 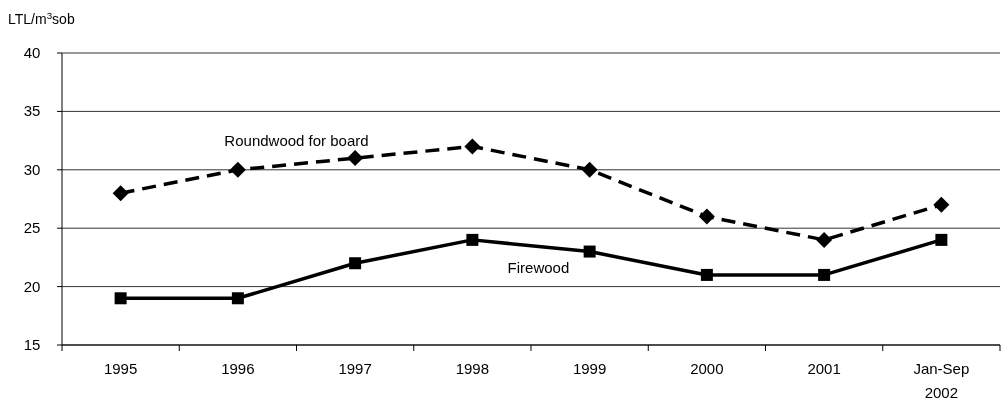 What do you see at coordinates (538, 268) in the screenshot?
I see `series-label: Firewood` at bounding box center [538, 268].